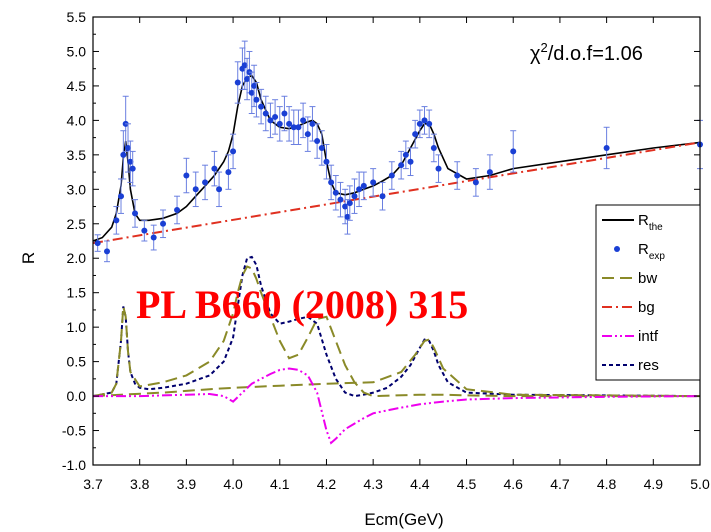  Describe the element at coordinates (420, 484) in the screenshot. I see `x-tick-label: 4.4` at that location.